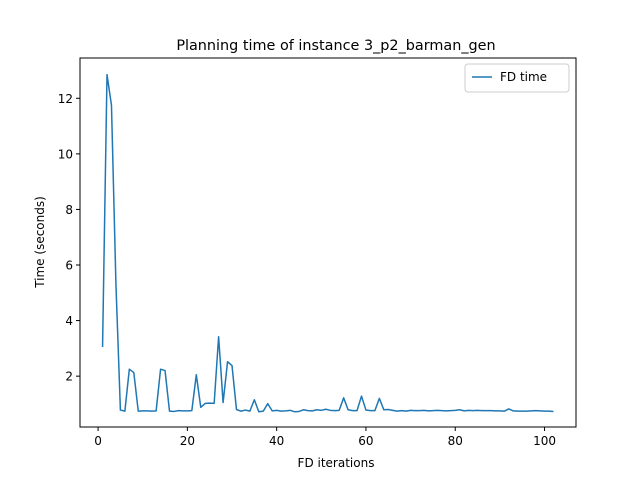 The image size is (640, 480). I want to click on y-tick-label: 6, so click(69, 266).